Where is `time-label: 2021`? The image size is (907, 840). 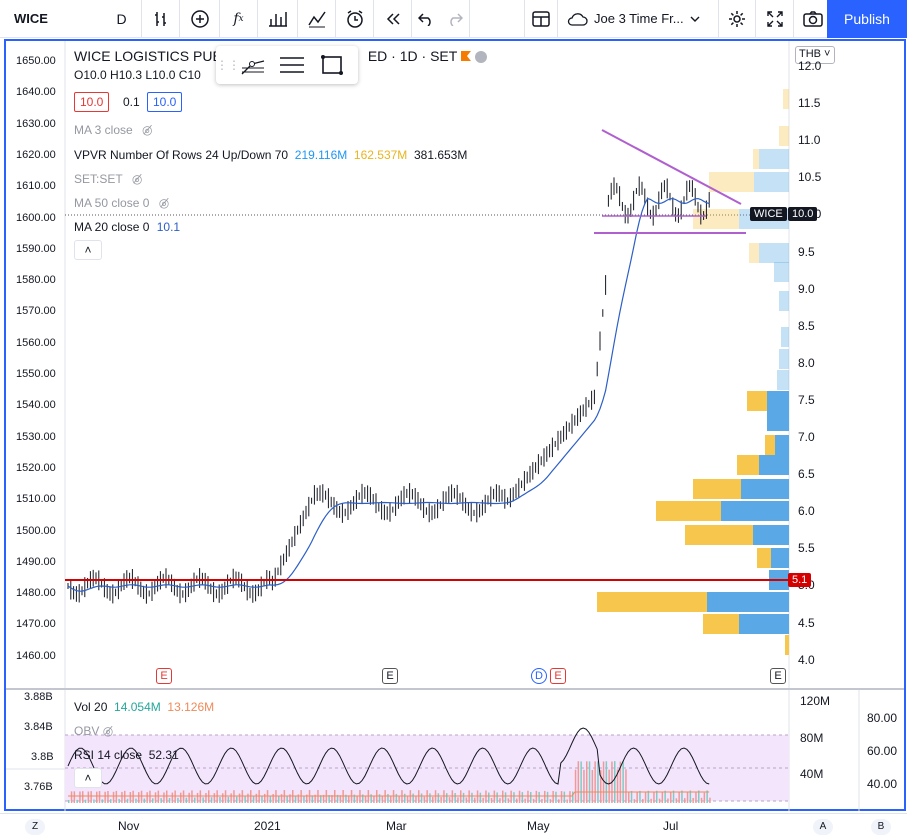 time-label: 2021 is located at coordinates (267, 826).